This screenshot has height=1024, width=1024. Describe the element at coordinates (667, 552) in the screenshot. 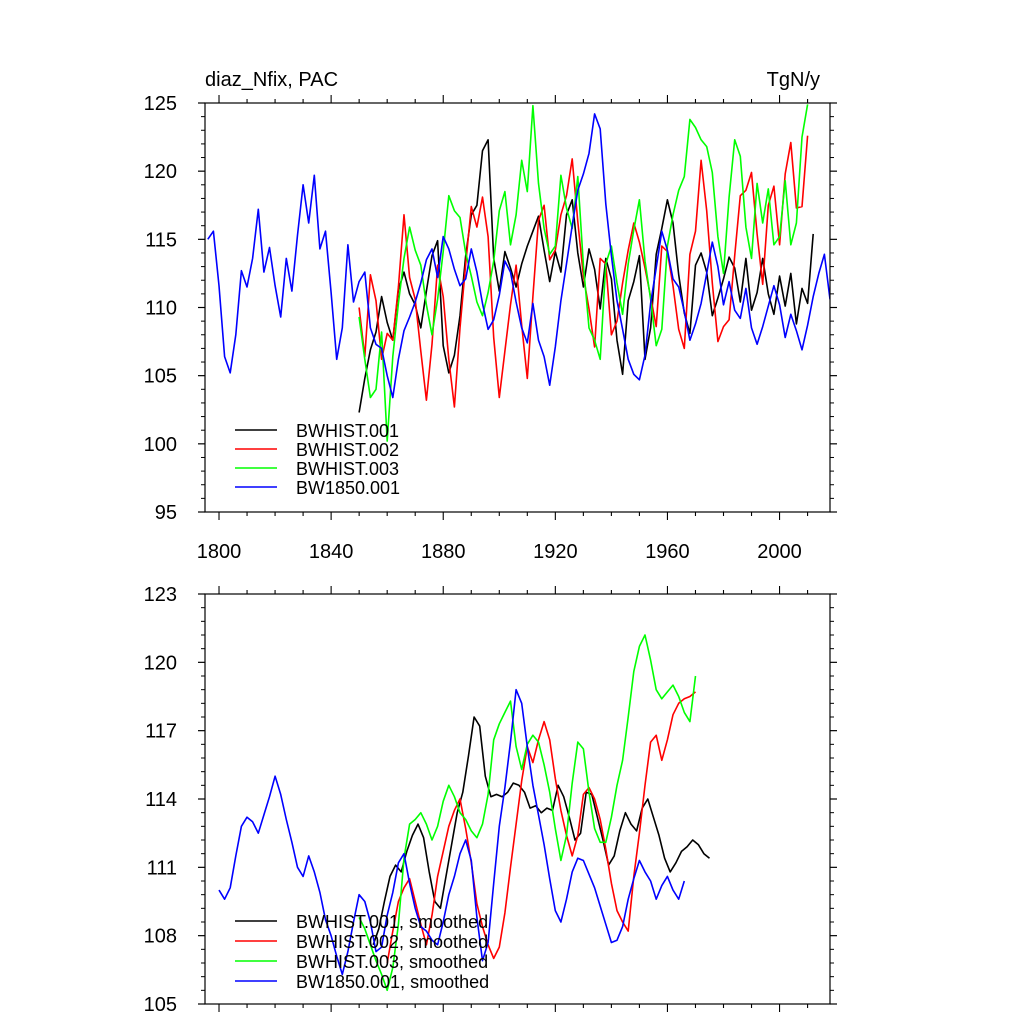

I see `top-xtick-label: 1960` at that location.